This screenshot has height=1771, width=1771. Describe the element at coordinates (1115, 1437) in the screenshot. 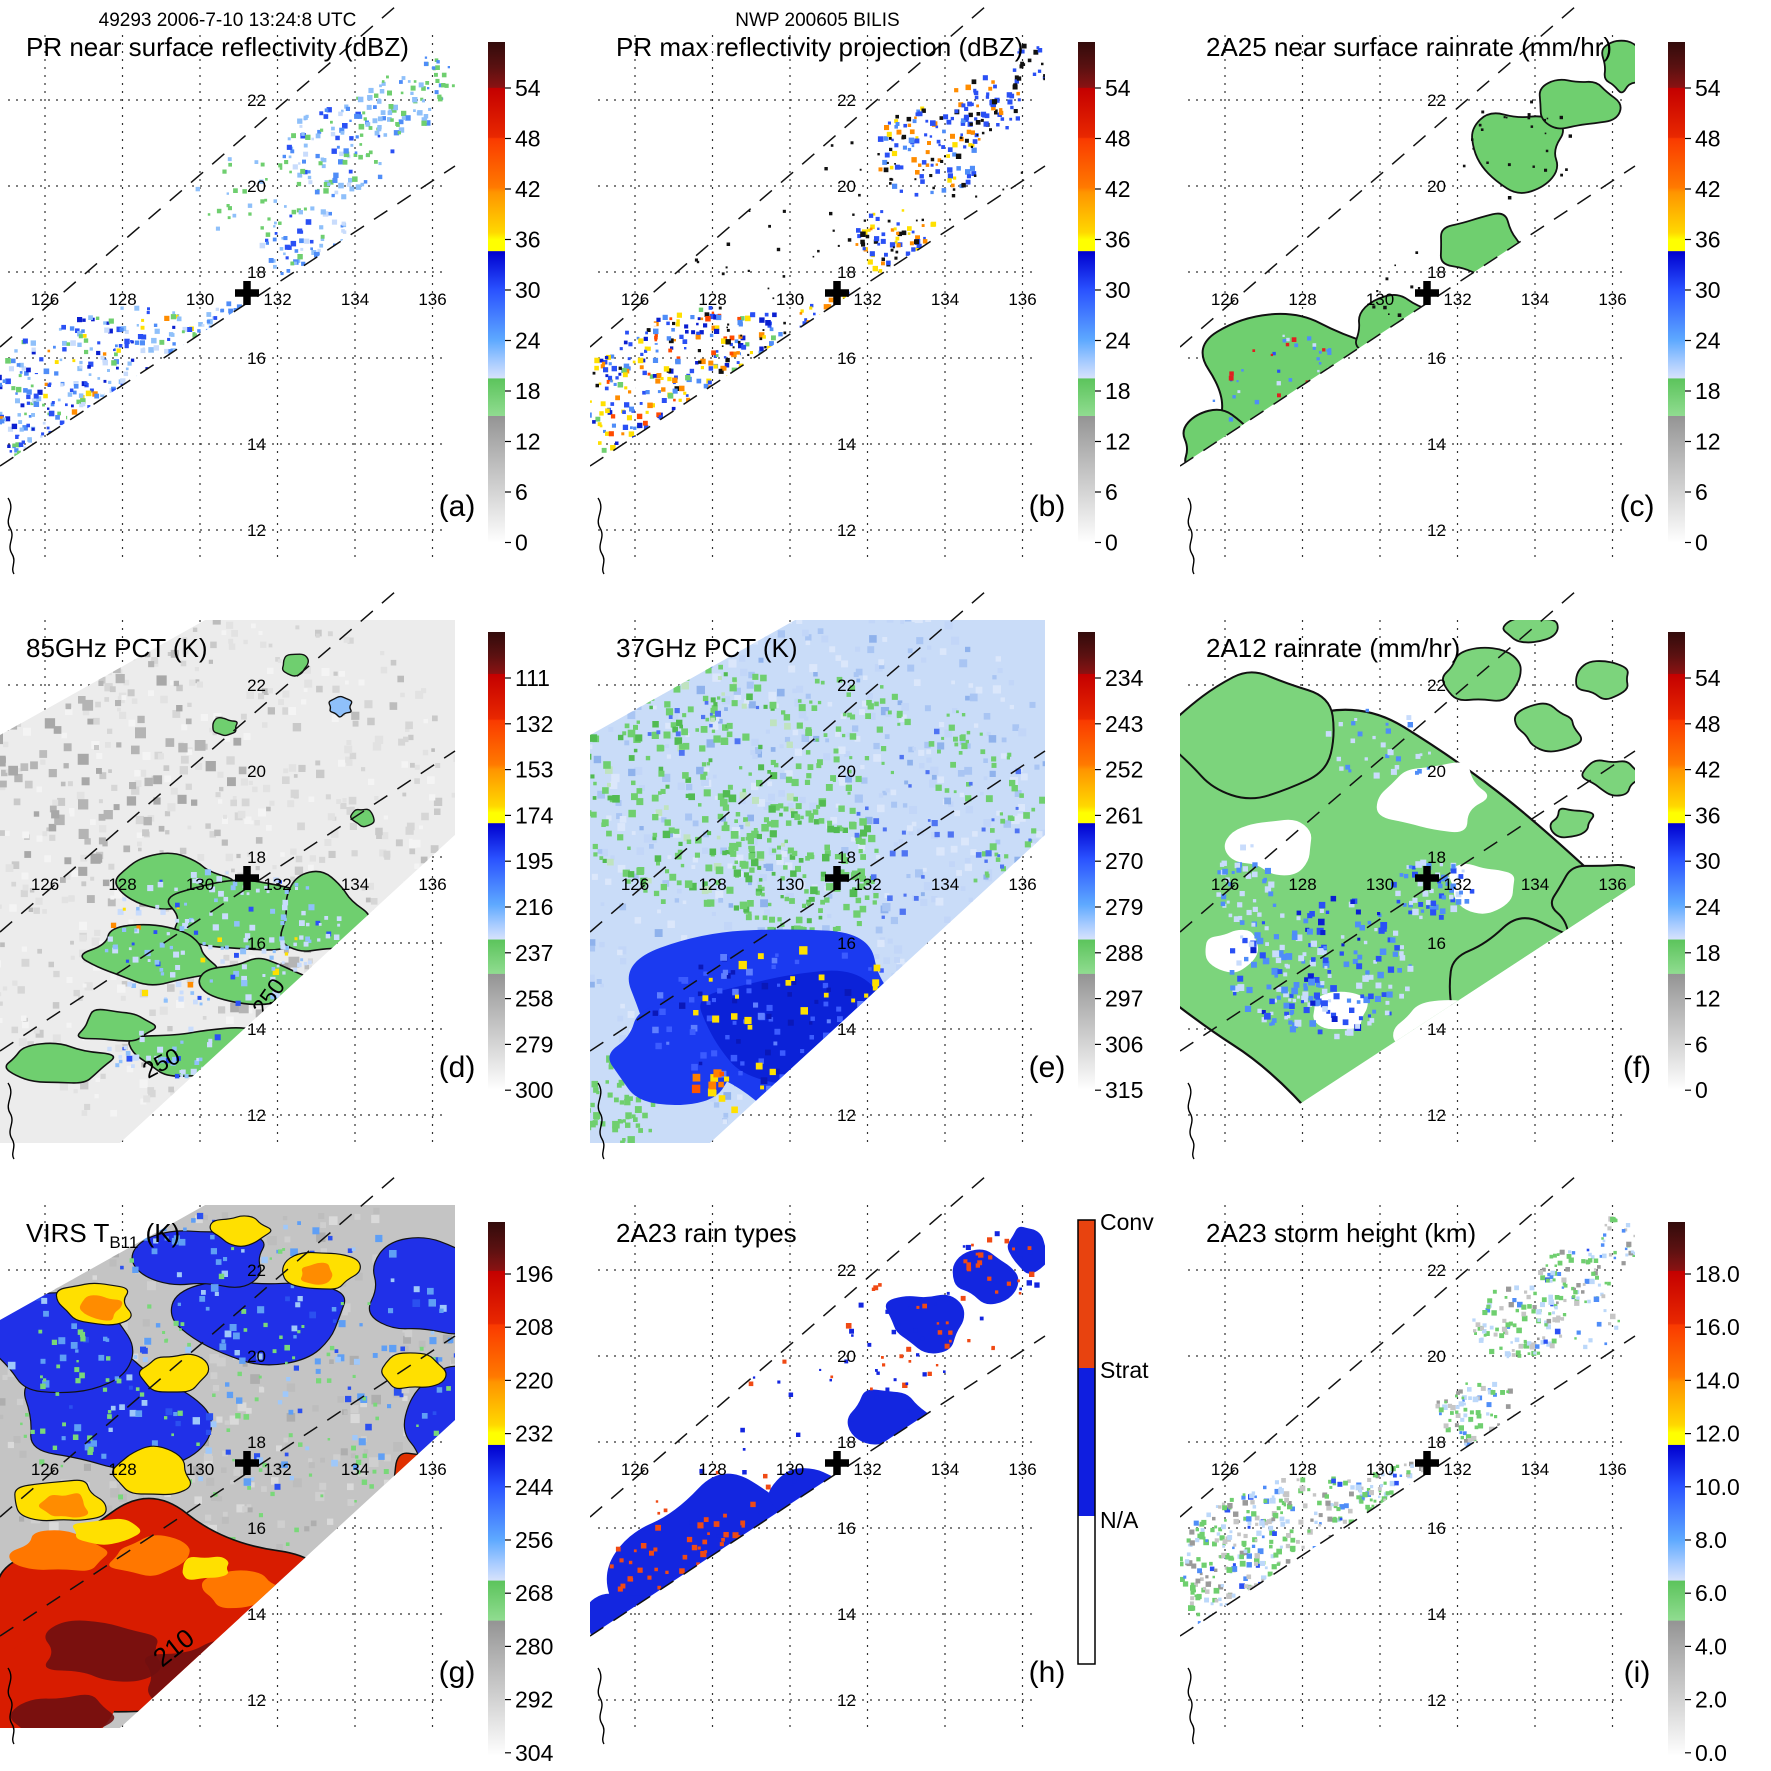

I see `colorbar-h: Conv Strat N/A` at that location.